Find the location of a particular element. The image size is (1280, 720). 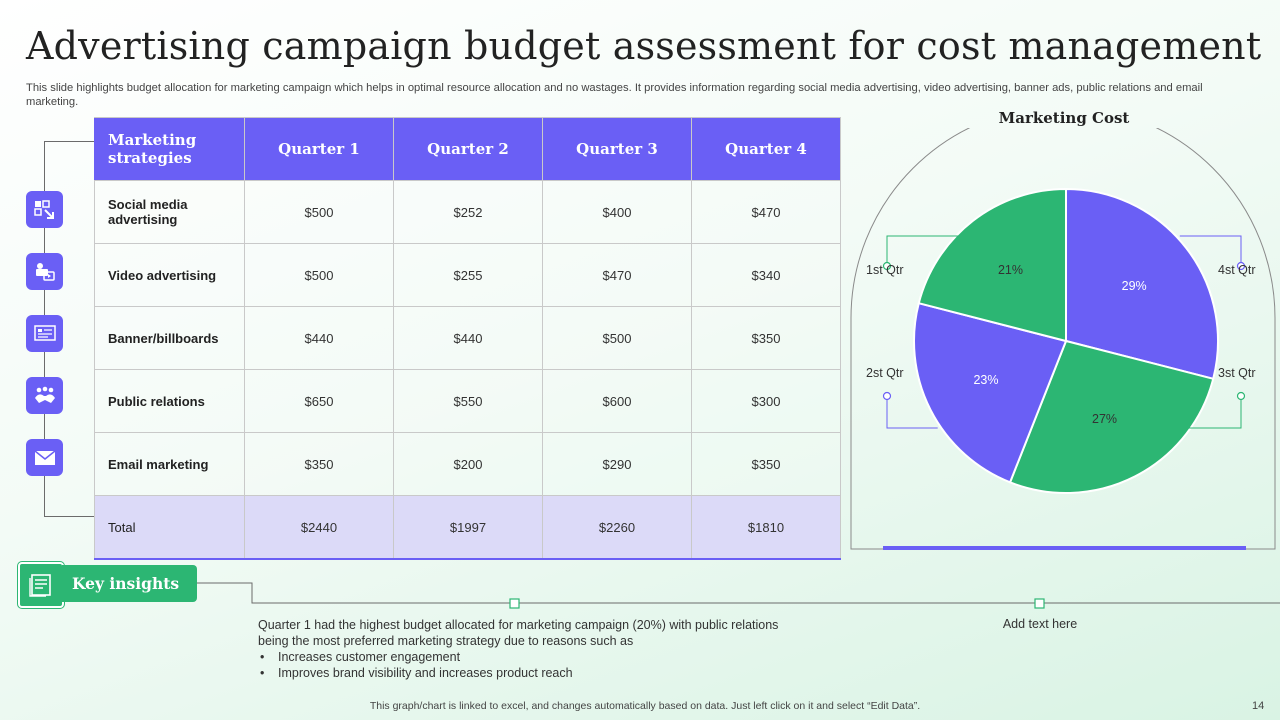

pie-category-label: 1st Qtr is located at coordinates (885, 270).